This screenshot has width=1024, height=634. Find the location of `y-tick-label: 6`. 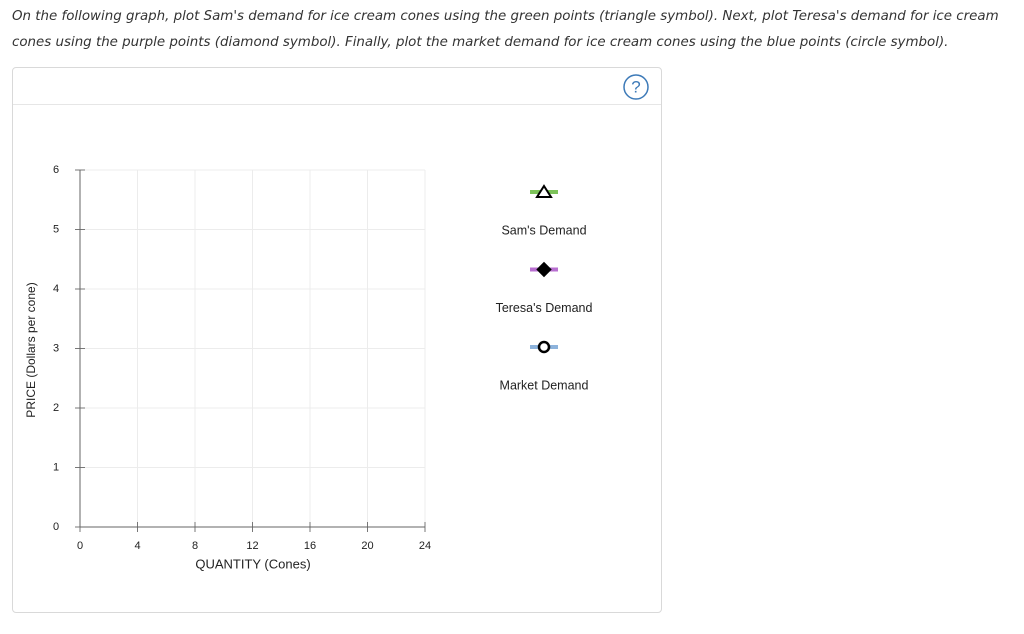

y-tick-label: 6 is located at coordinates (56, 170).